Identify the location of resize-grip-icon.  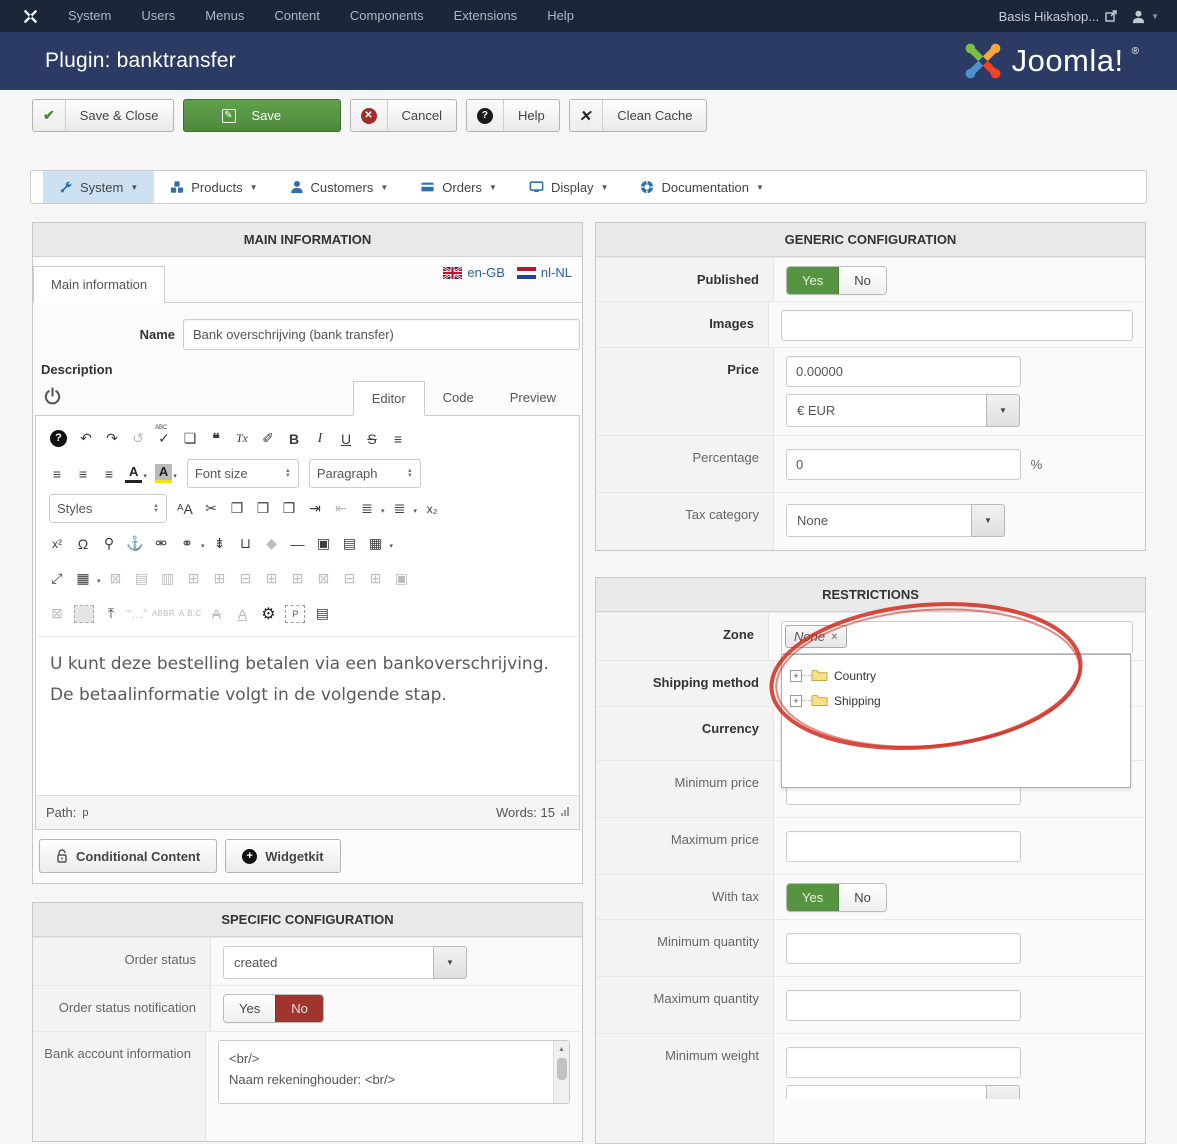
(565, 811).